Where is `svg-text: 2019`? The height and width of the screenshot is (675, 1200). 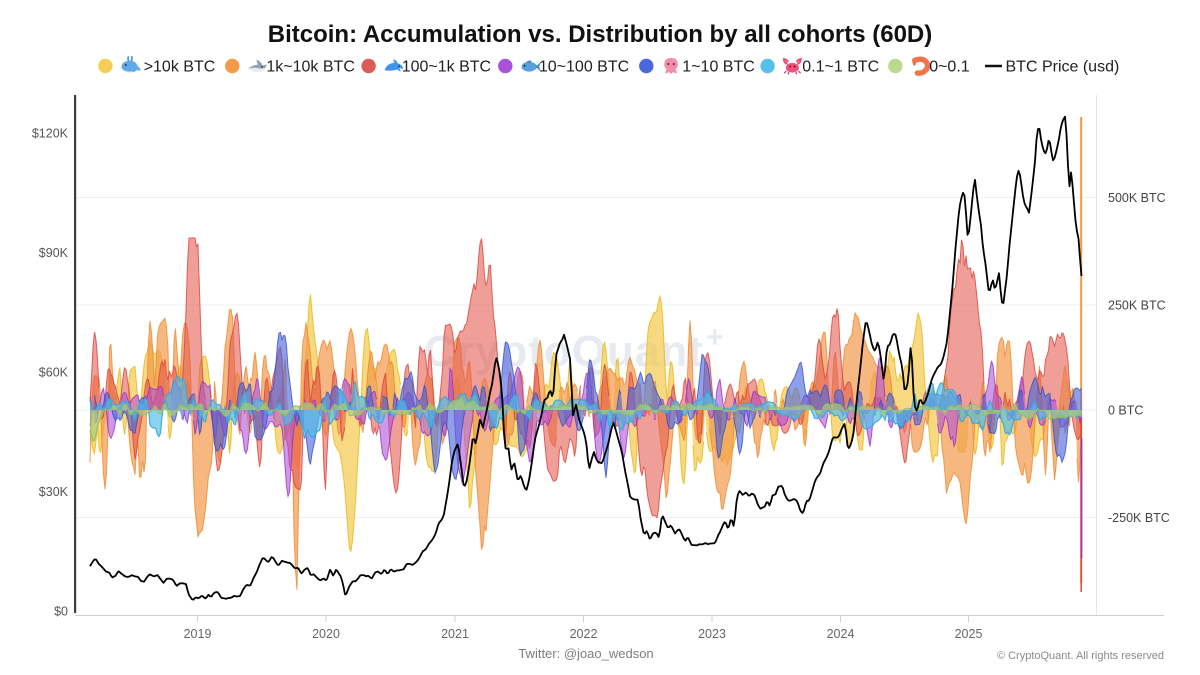 svg-text: 2019 is located at coordinates (198, 634).